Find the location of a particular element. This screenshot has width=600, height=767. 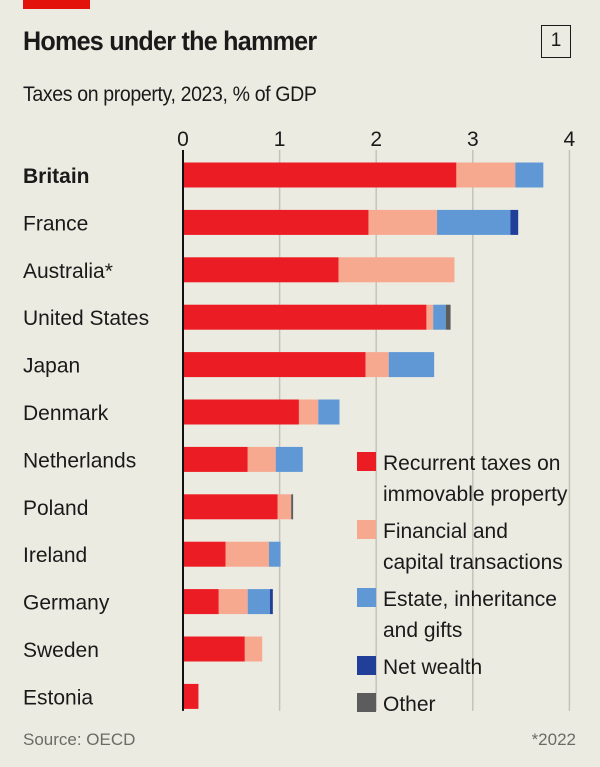

legend-label: Other is located at coordinates (409, 704).